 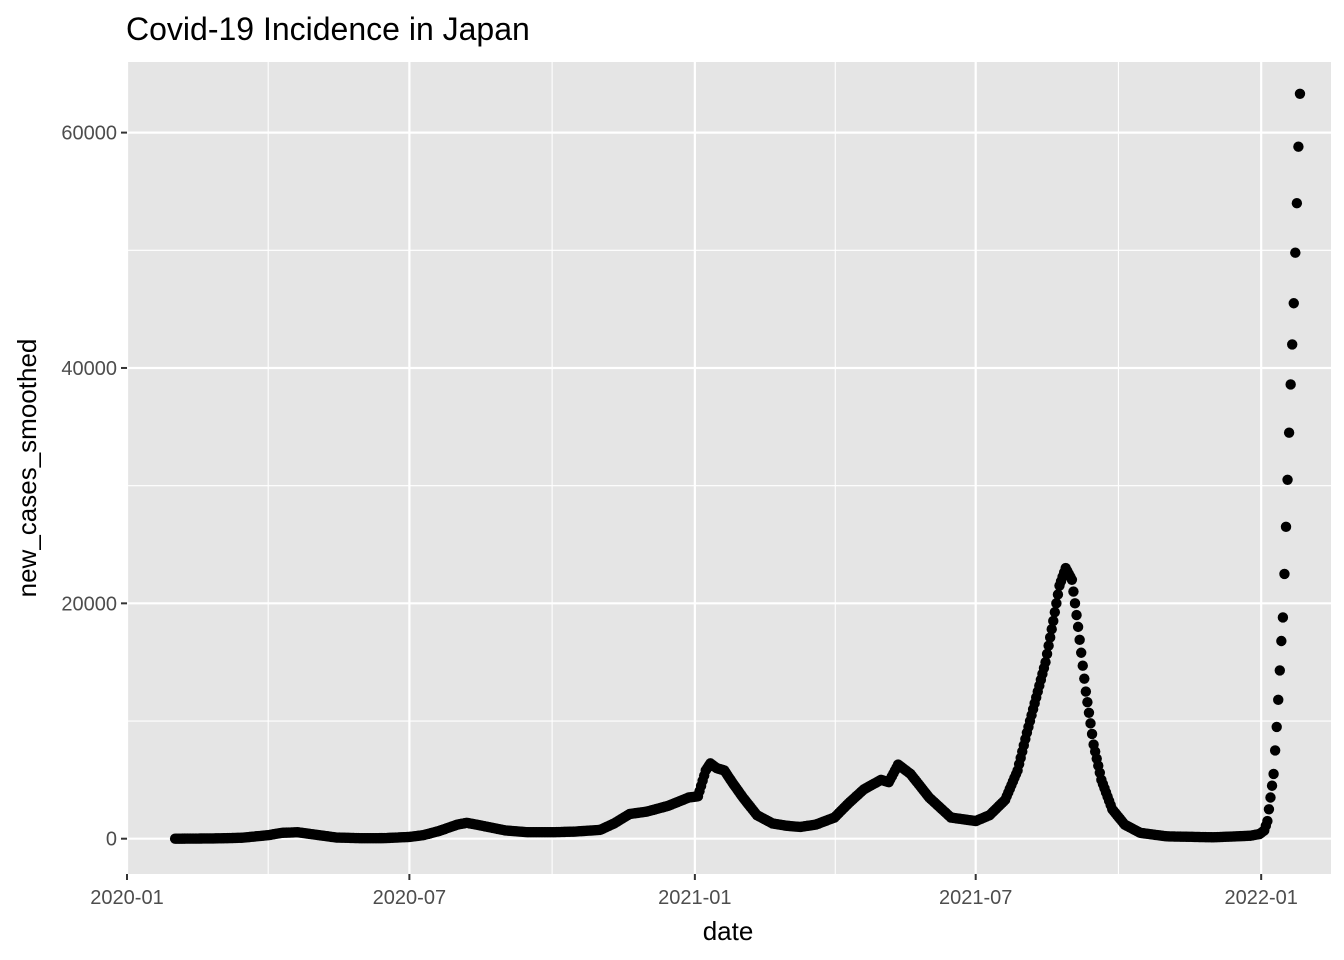 What do you see at coordinates (728, 931) in the screenshot?
I see `x-axis-title: date` at bounding box center [728, 931].